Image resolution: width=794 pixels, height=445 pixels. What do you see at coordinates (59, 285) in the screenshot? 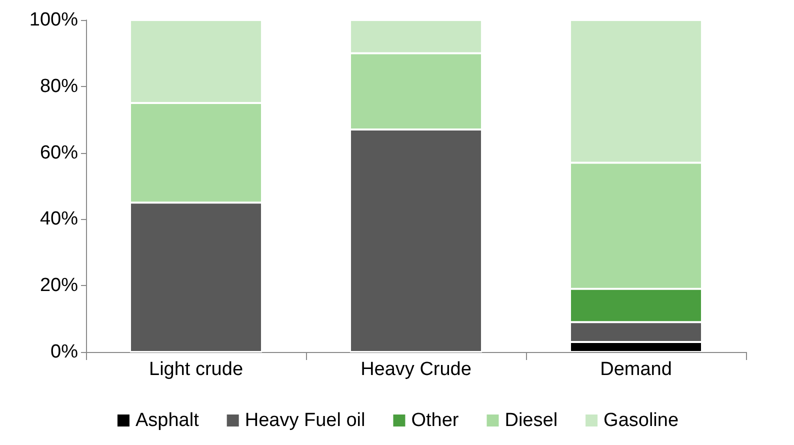
I see `y-tick-label: 20%` at bounding box center [59, 285].